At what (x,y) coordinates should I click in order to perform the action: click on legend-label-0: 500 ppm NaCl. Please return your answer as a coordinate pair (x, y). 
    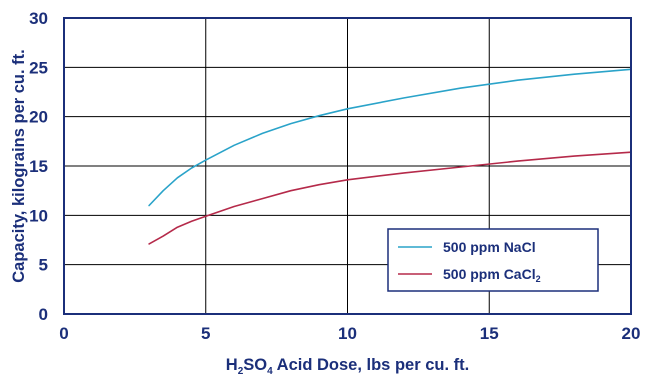
    Looking at the image, I should click on (489, 247).